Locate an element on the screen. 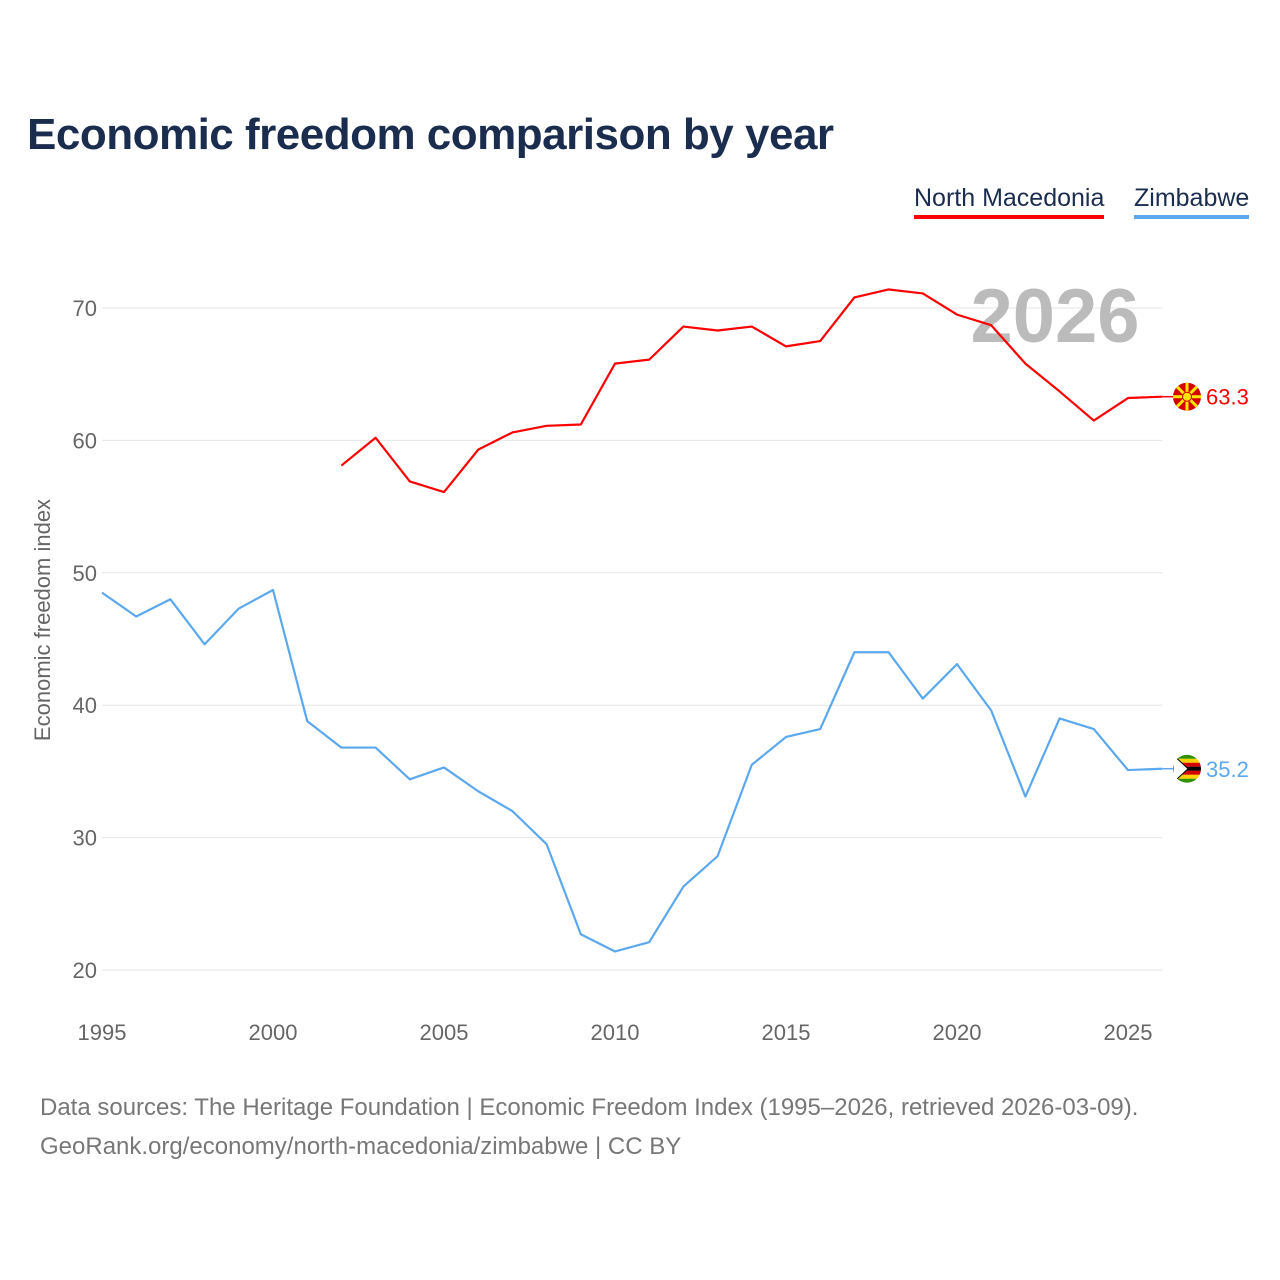 The width and height of the screenshot is (1280, 1280). x-tick-label: 2000 is located at coordinates (273, 1032).